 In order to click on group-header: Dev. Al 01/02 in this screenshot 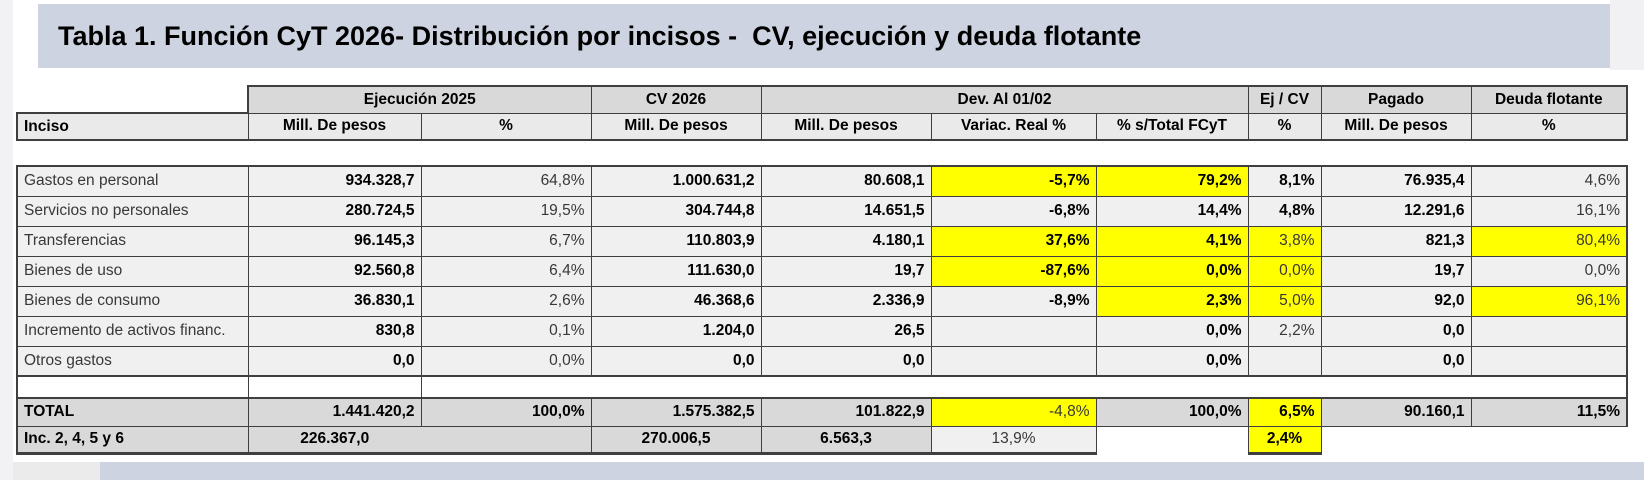, I will do `click(1004, 99)`.